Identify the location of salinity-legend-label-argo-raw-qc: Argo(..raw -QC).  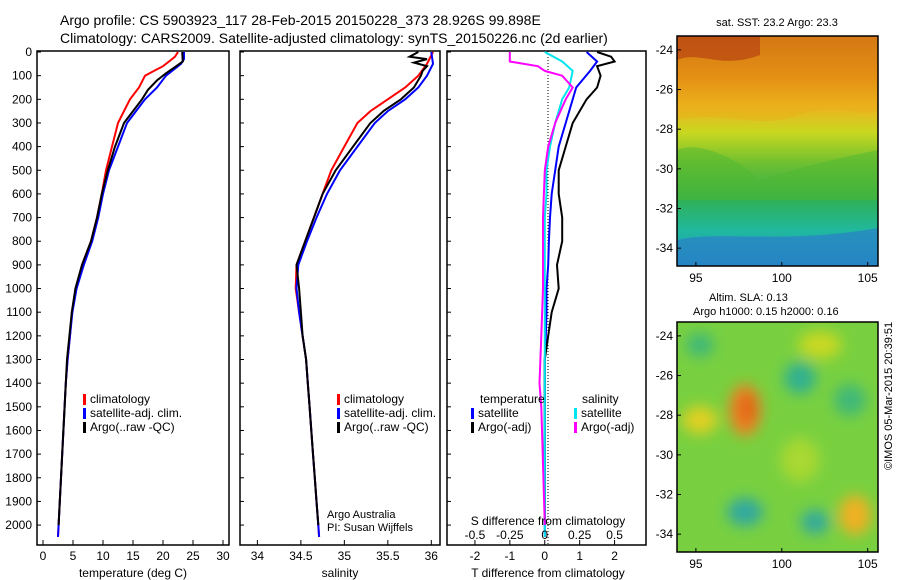
(386, 427).